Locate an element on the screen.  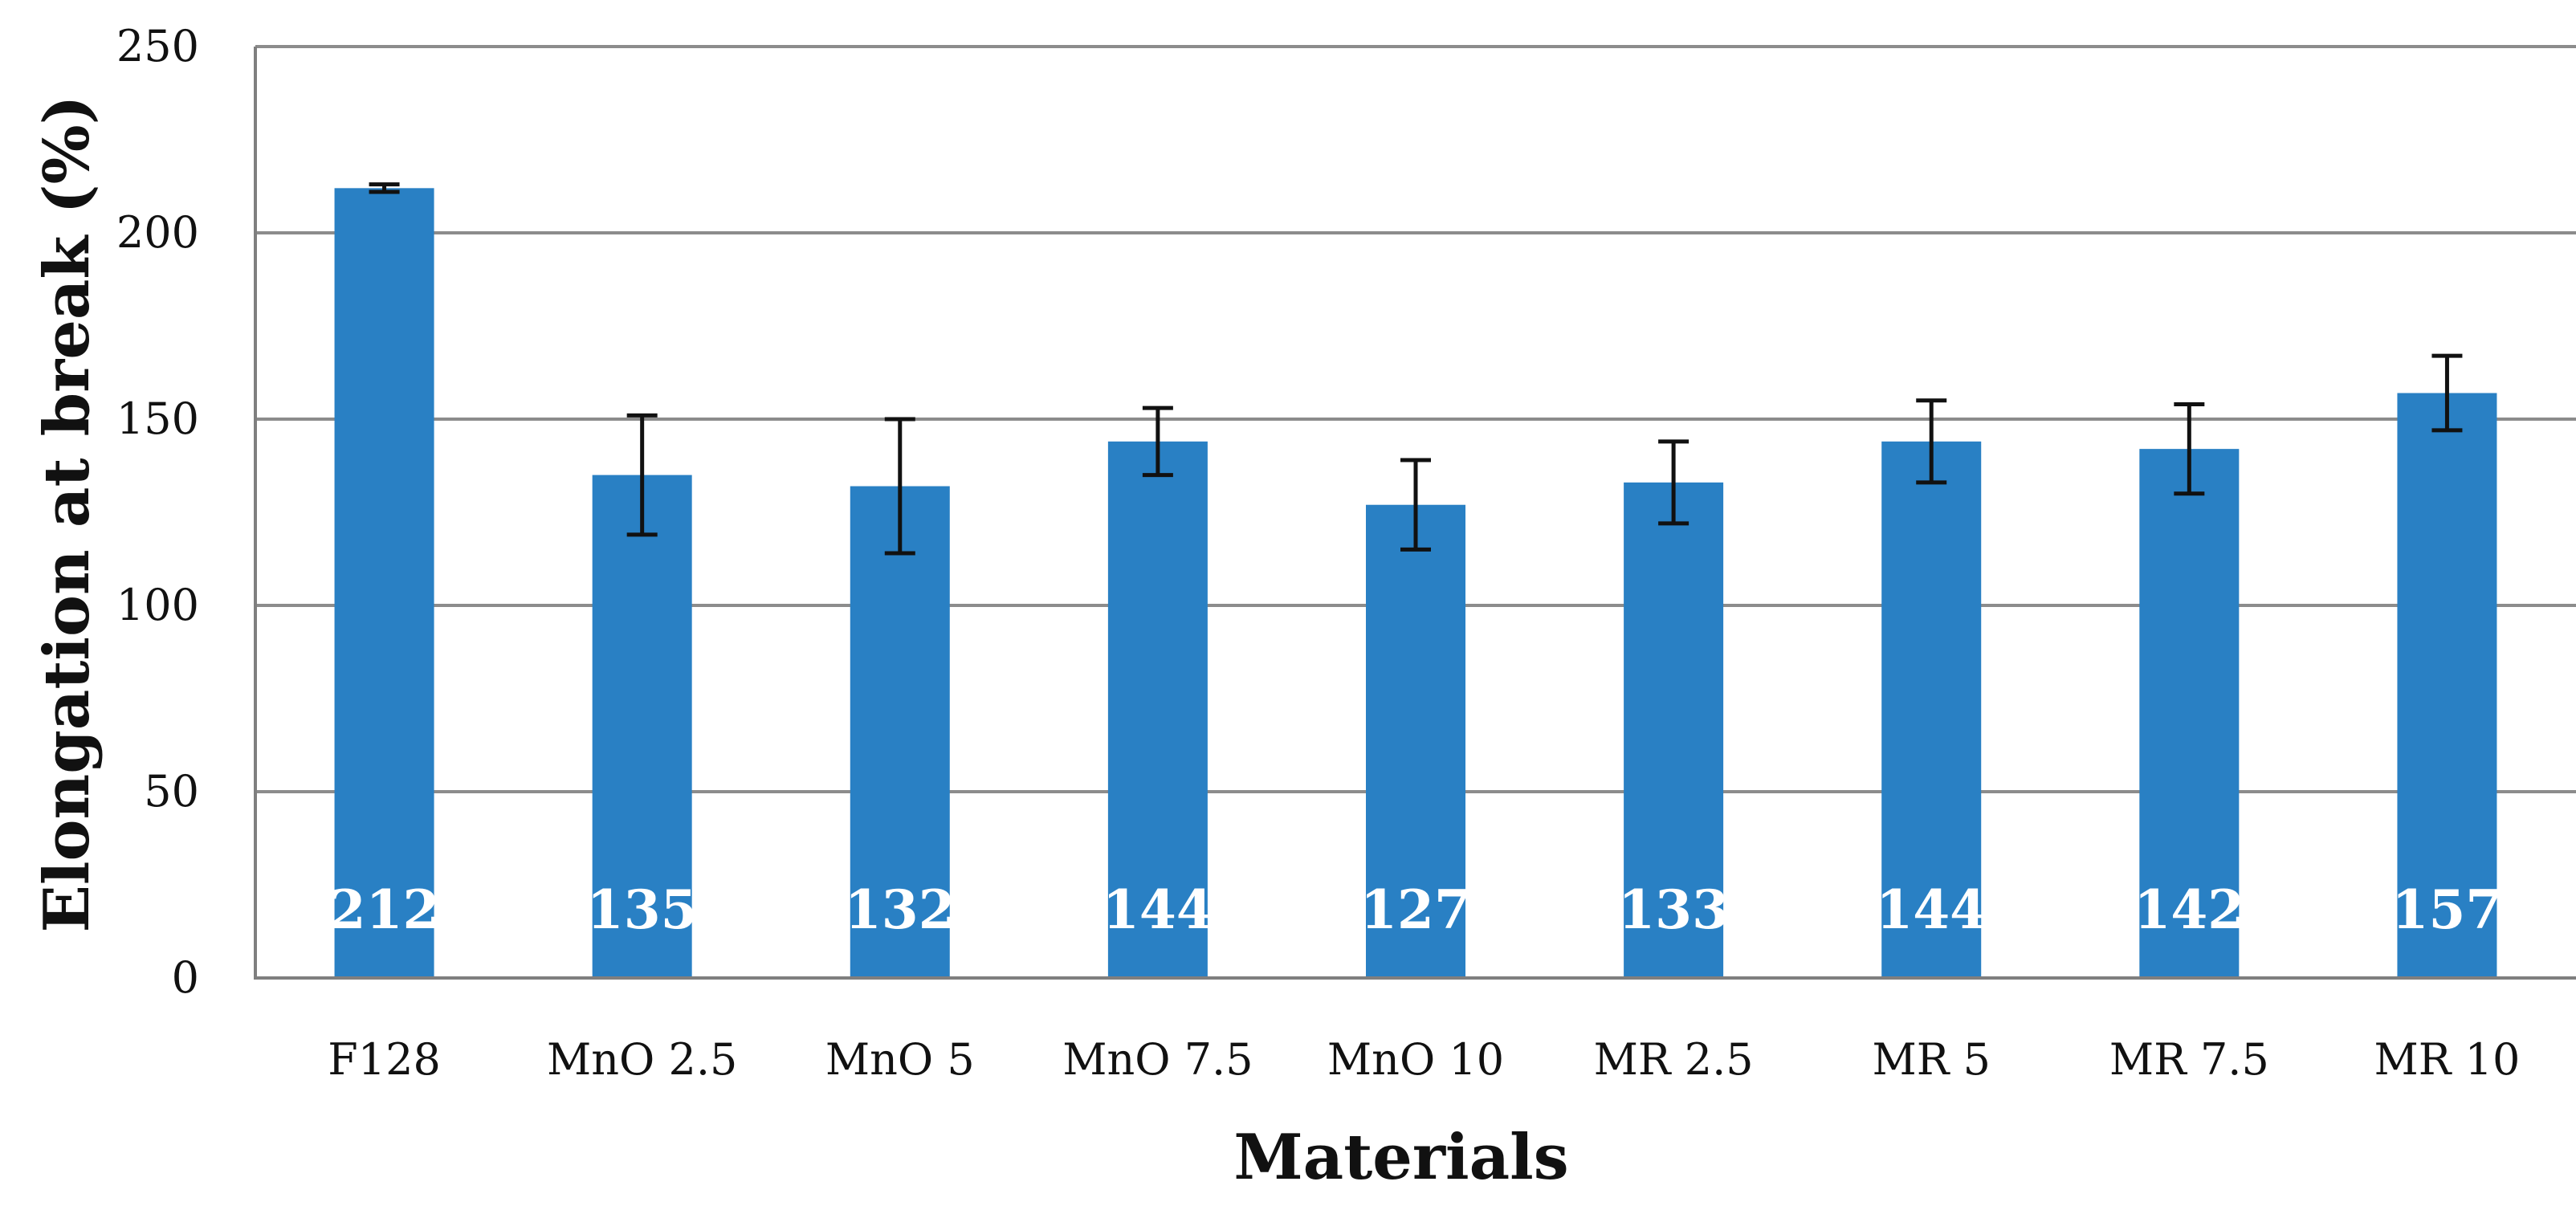
x-tick-label: F128 is located at coordinates (384, 1059).